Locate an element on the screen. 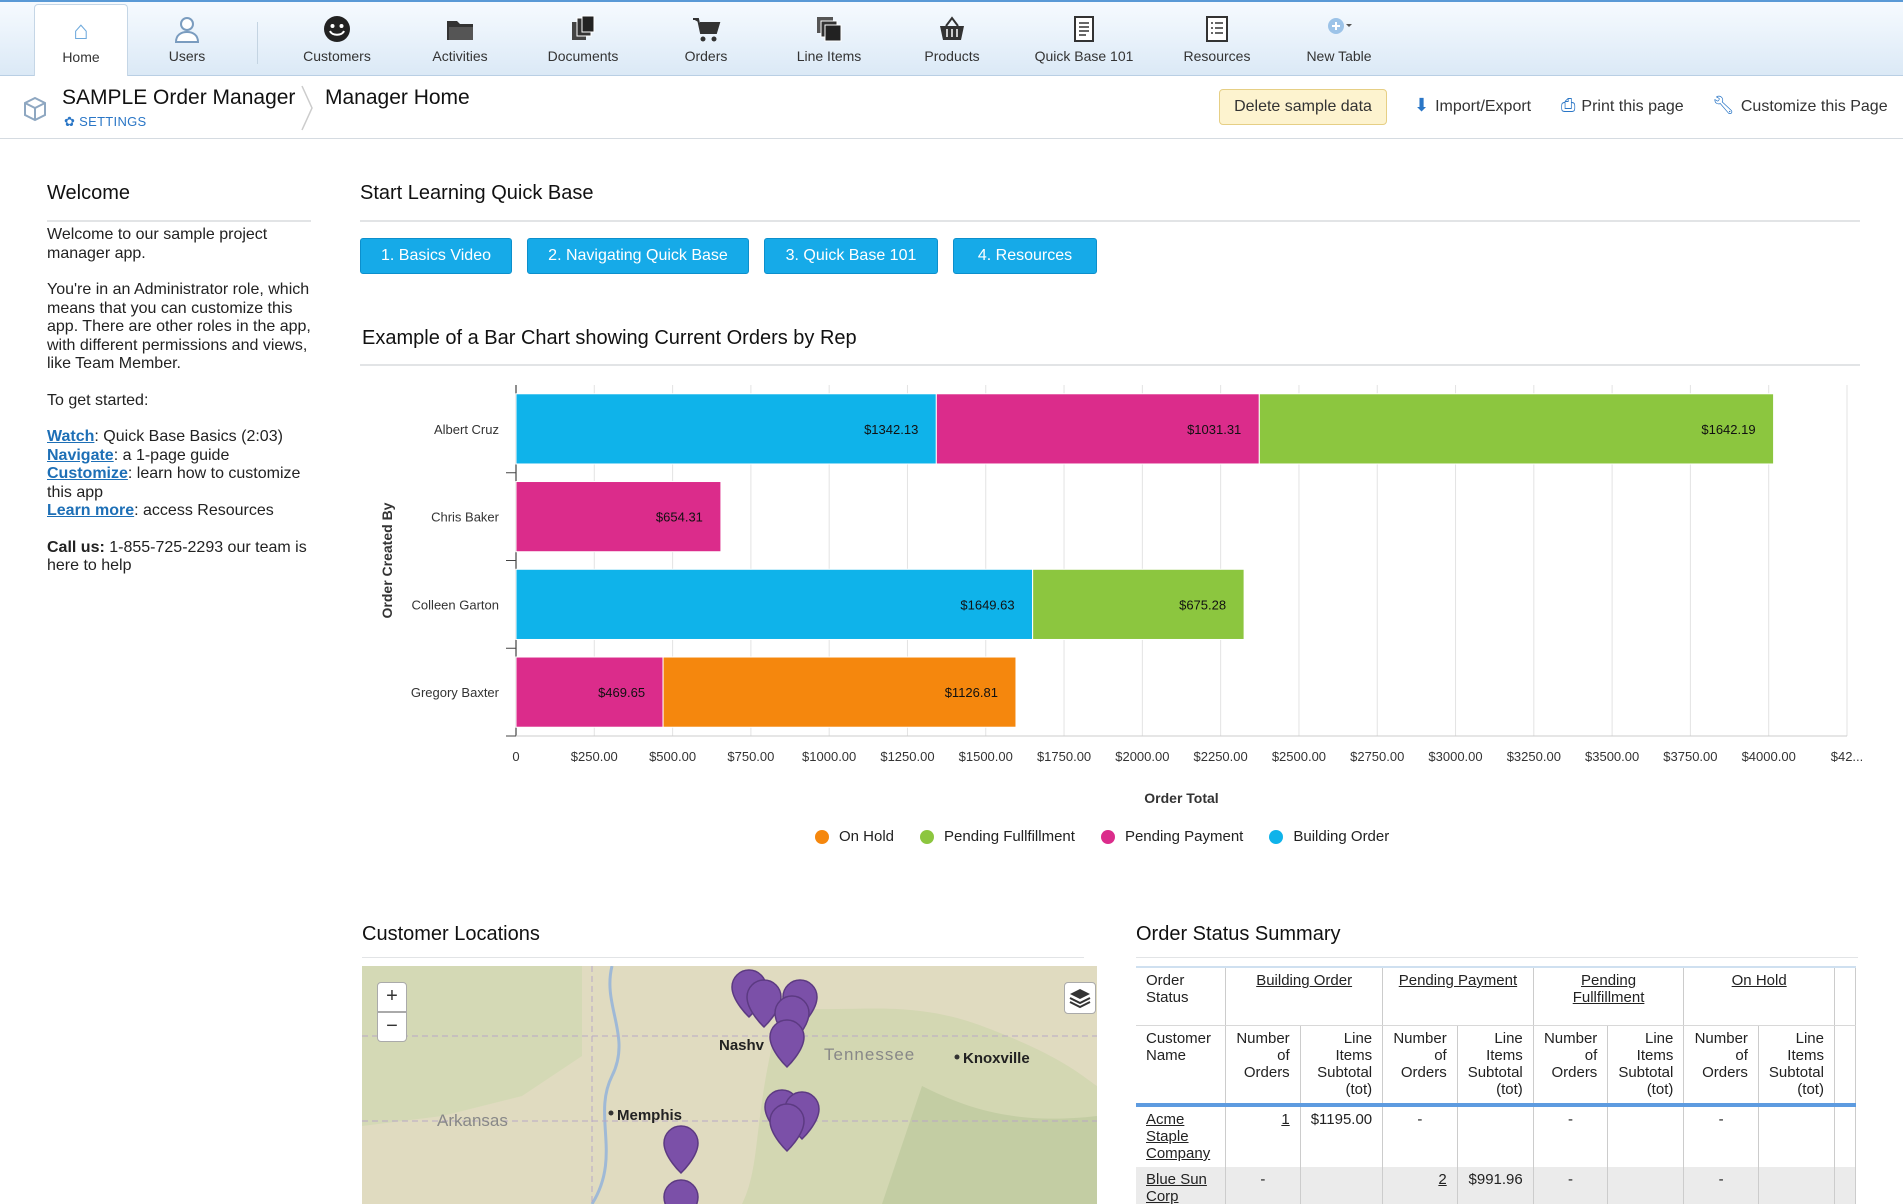 The image size is (1903, 1204). quick-base-101-button: 3. Quick Base 101 is located at coordinates (851, 256).